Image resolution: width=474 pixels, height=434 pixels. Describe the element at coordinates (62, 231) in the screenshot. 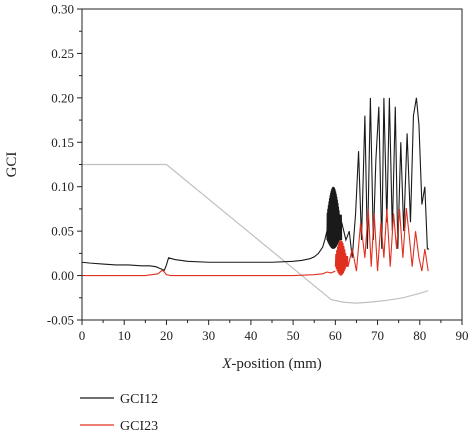

I see `y-tick-label: 0.05` at that location.